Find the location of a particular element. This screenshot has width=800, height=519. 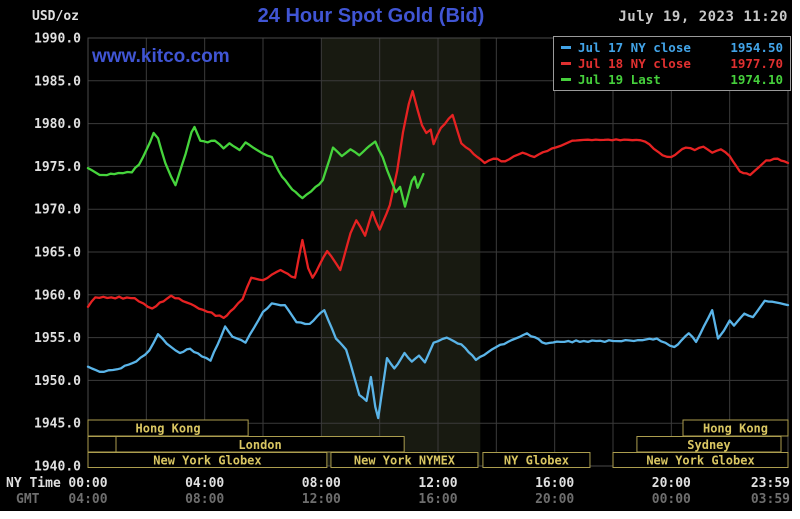

x-tick-ny-time: 23:59 is located at coordinates (770, 483).